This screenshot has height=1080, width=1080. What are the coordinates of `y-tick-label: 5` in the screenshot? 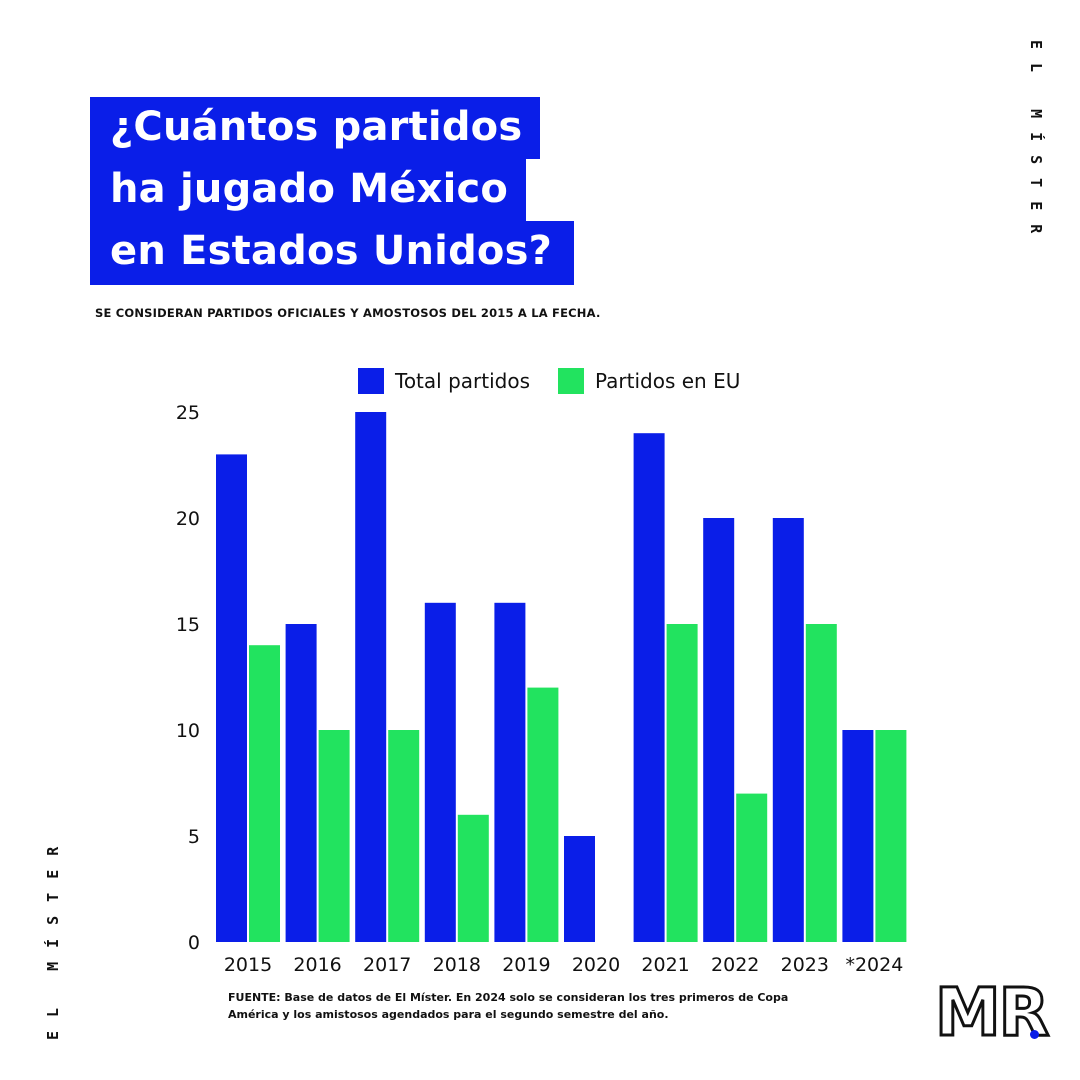 It's located at (194, 837).